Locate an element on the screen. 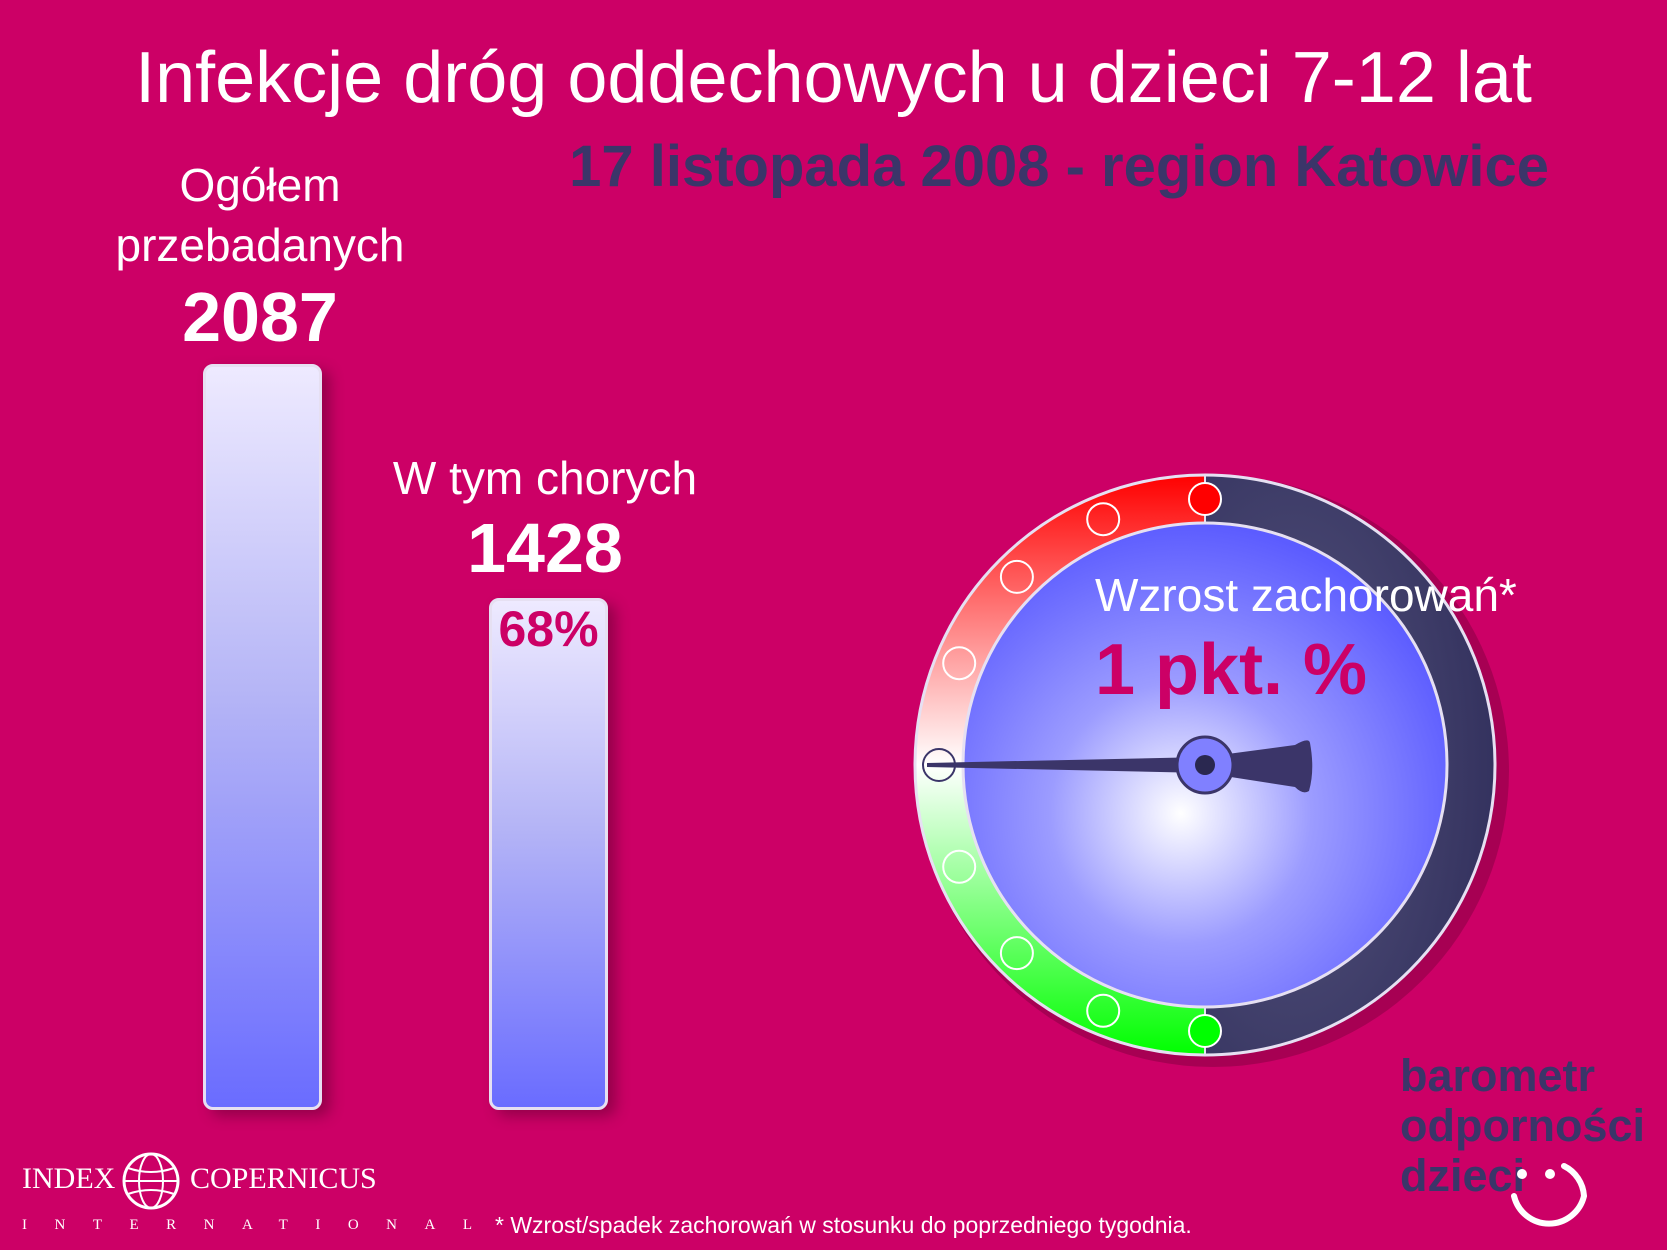 The height and width of the screenshot is (1250, 1667). bar-label-total: Ogółem przebadanych 2087 is located at coordinates (260, 255).